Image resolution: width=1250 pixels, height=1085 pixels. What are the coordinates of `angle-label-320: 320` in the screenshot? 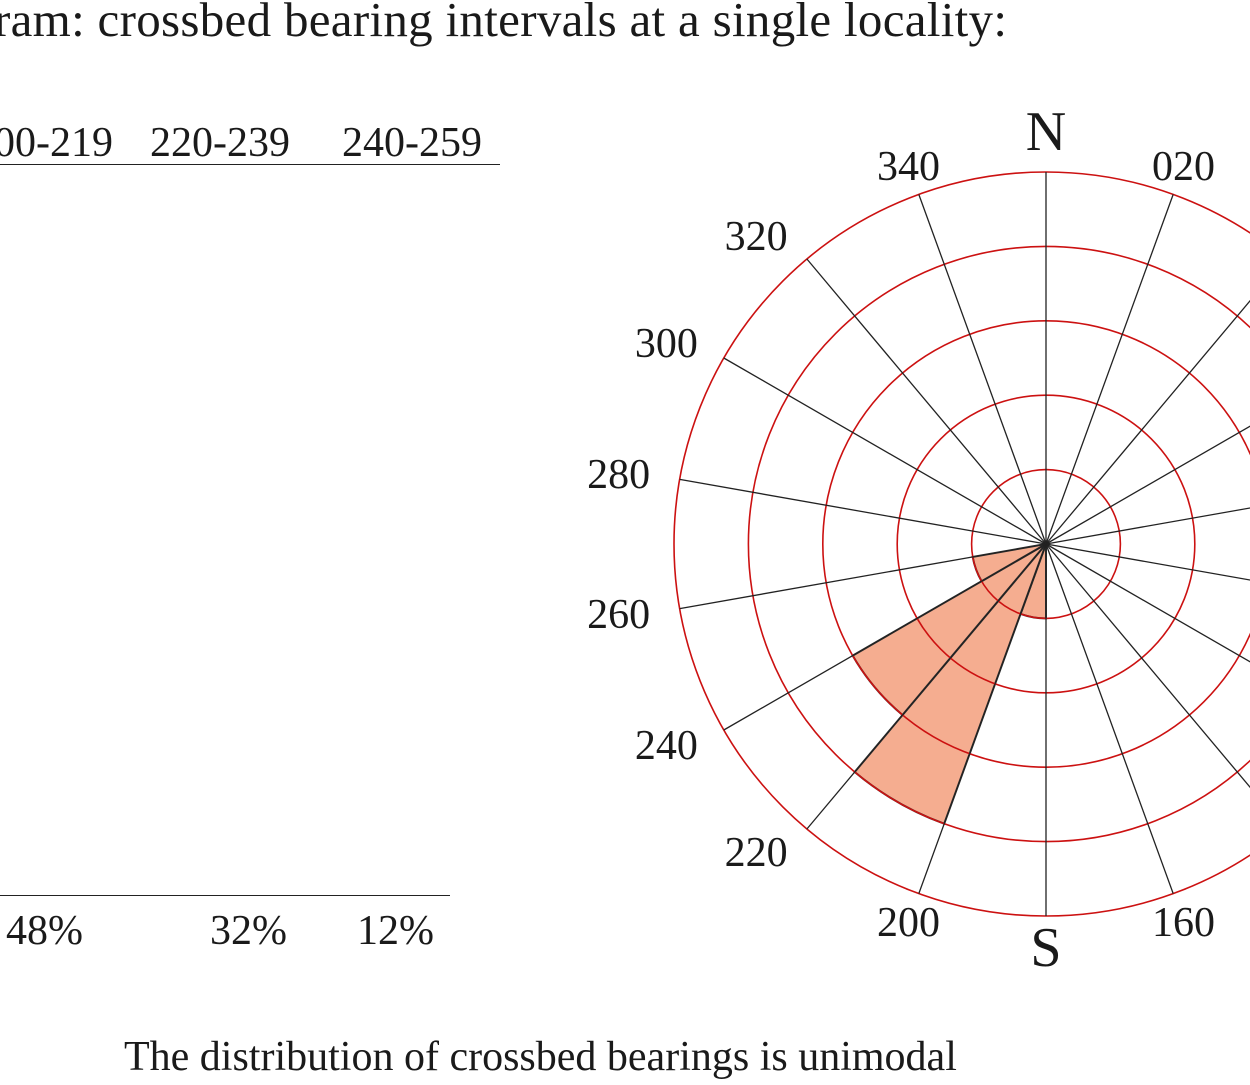 It's located at (756, 237).